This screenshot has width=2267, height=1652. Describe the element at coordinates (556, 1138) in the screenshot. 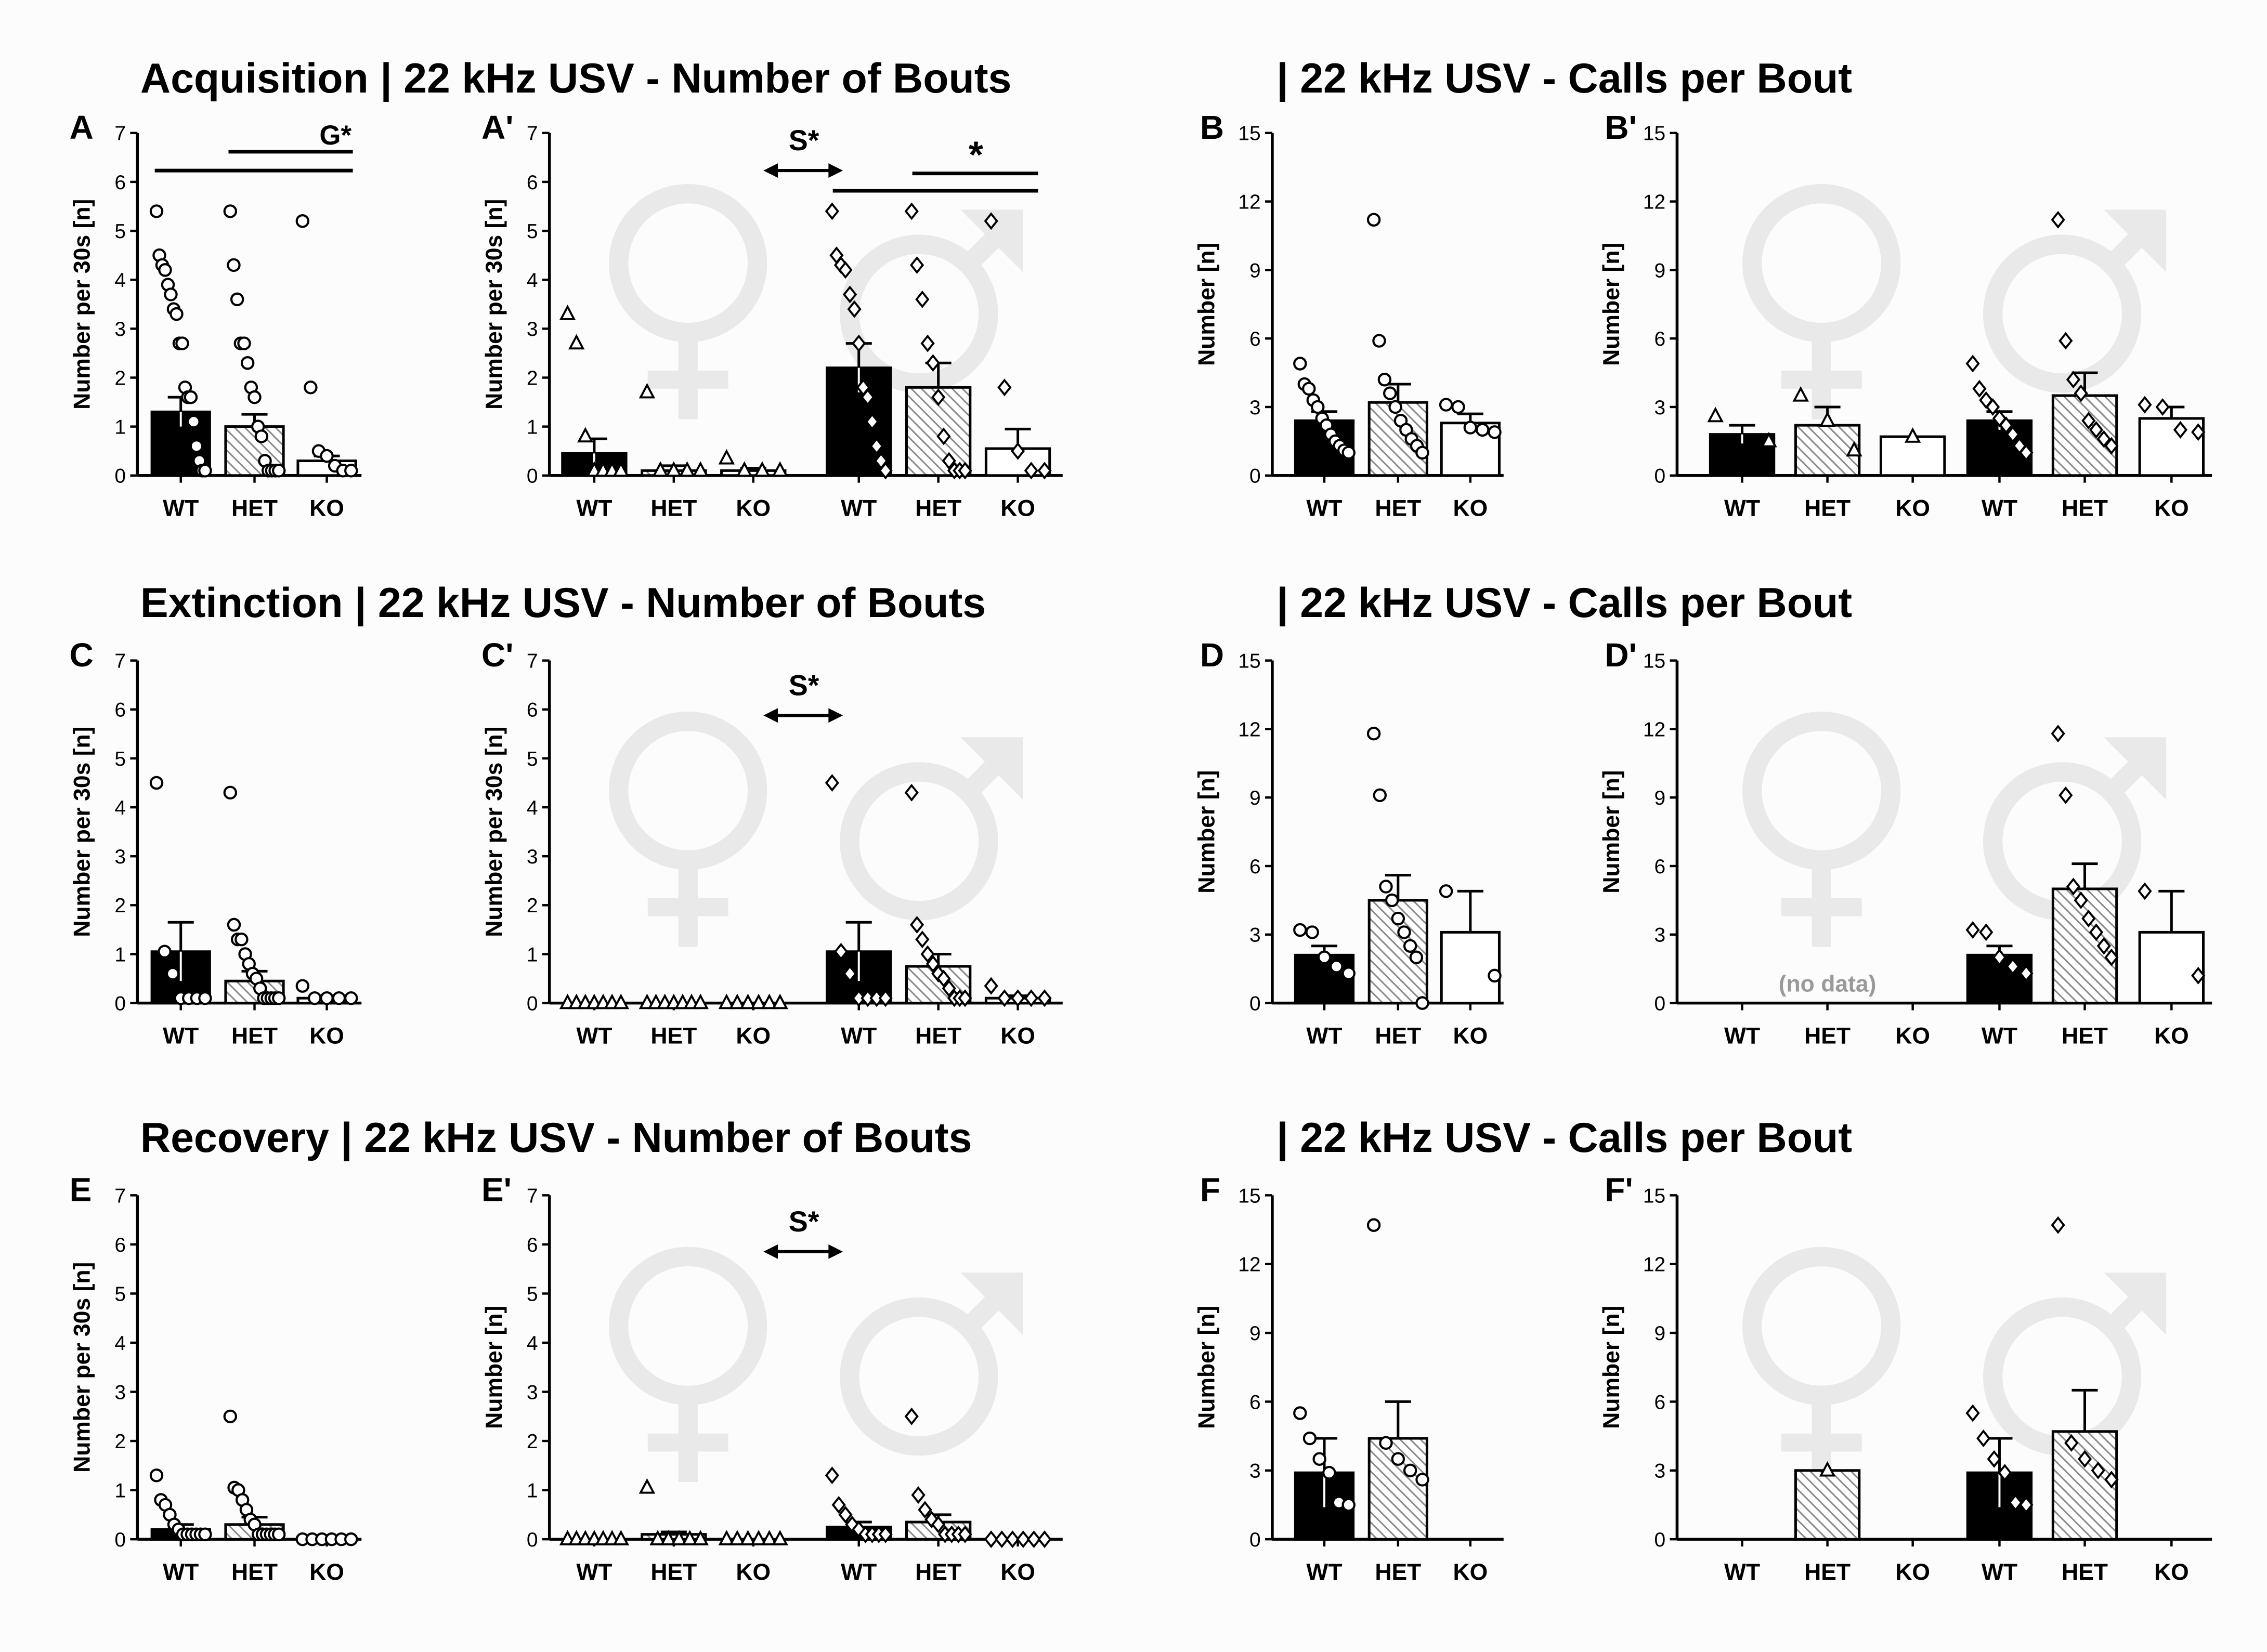

I see `row-title-recovery: Recovery | 22 kHz USV - Number of Bouts` at that location.